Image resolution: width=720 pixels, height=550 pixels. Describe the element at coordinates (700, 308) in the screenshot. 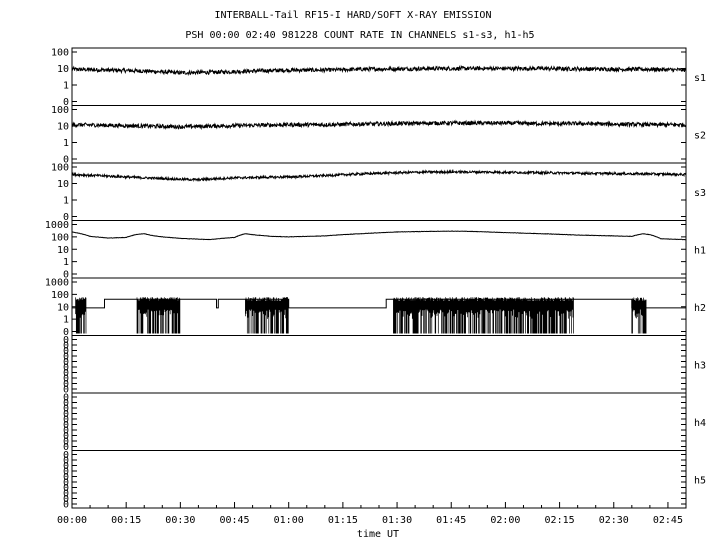

I see `channel-label-h2: h2` at that location.